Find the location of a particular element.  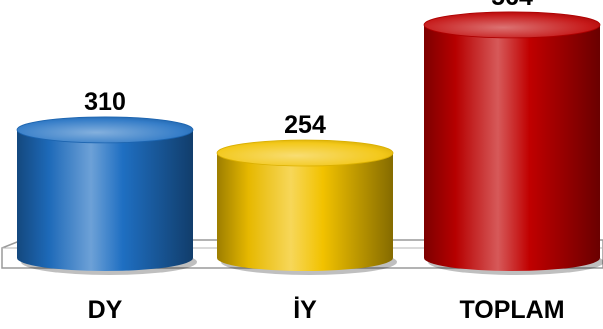

data-label: 254 is located at coordinates (305, 125).